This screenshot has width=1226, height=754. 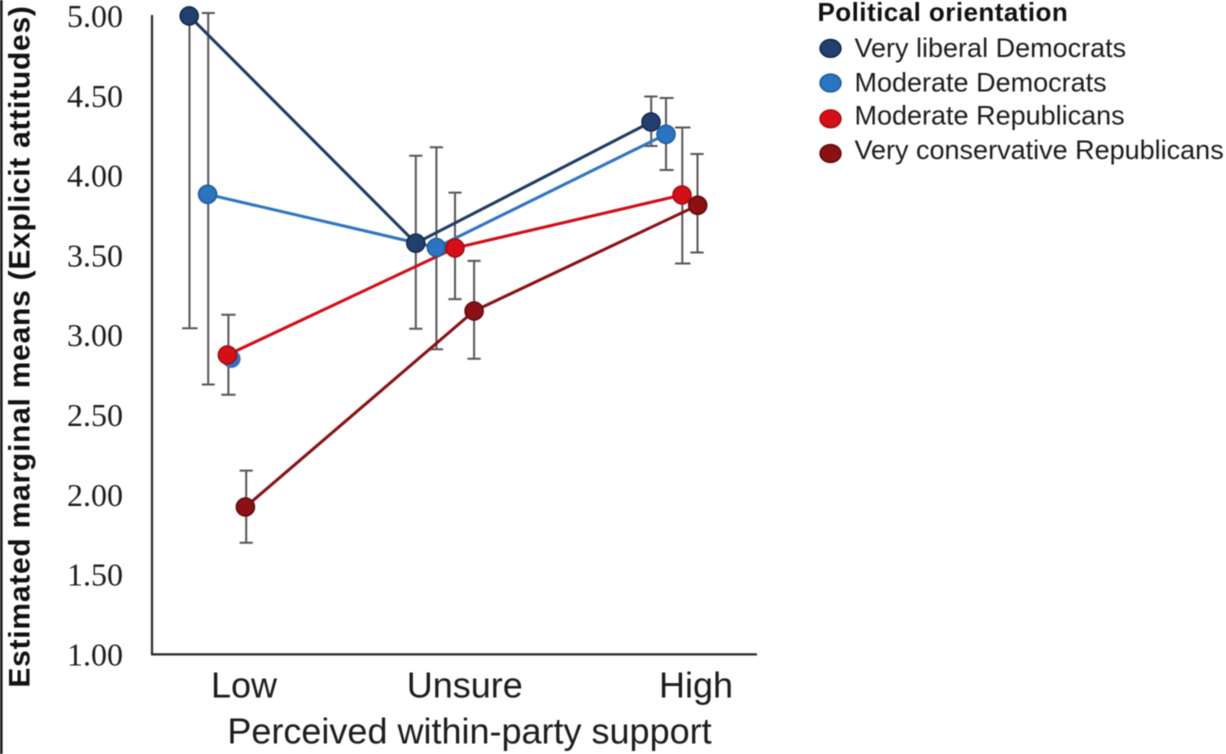 I want to click on svg-text: Very liberal Democrats, so click(x=991, y=48).